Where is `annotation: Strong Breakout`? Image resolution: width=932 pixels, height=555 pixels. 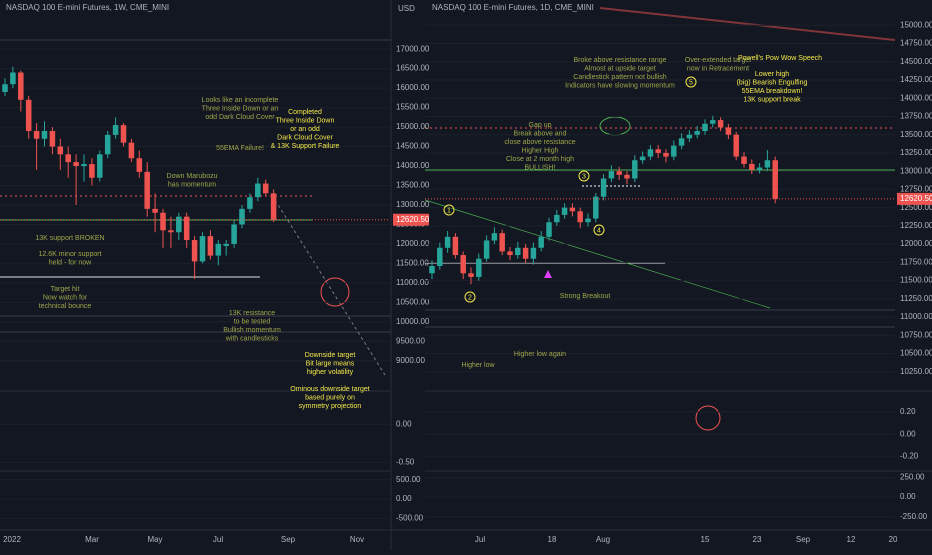
annotation: Strong Breakout is located at coordinates (585, 296).